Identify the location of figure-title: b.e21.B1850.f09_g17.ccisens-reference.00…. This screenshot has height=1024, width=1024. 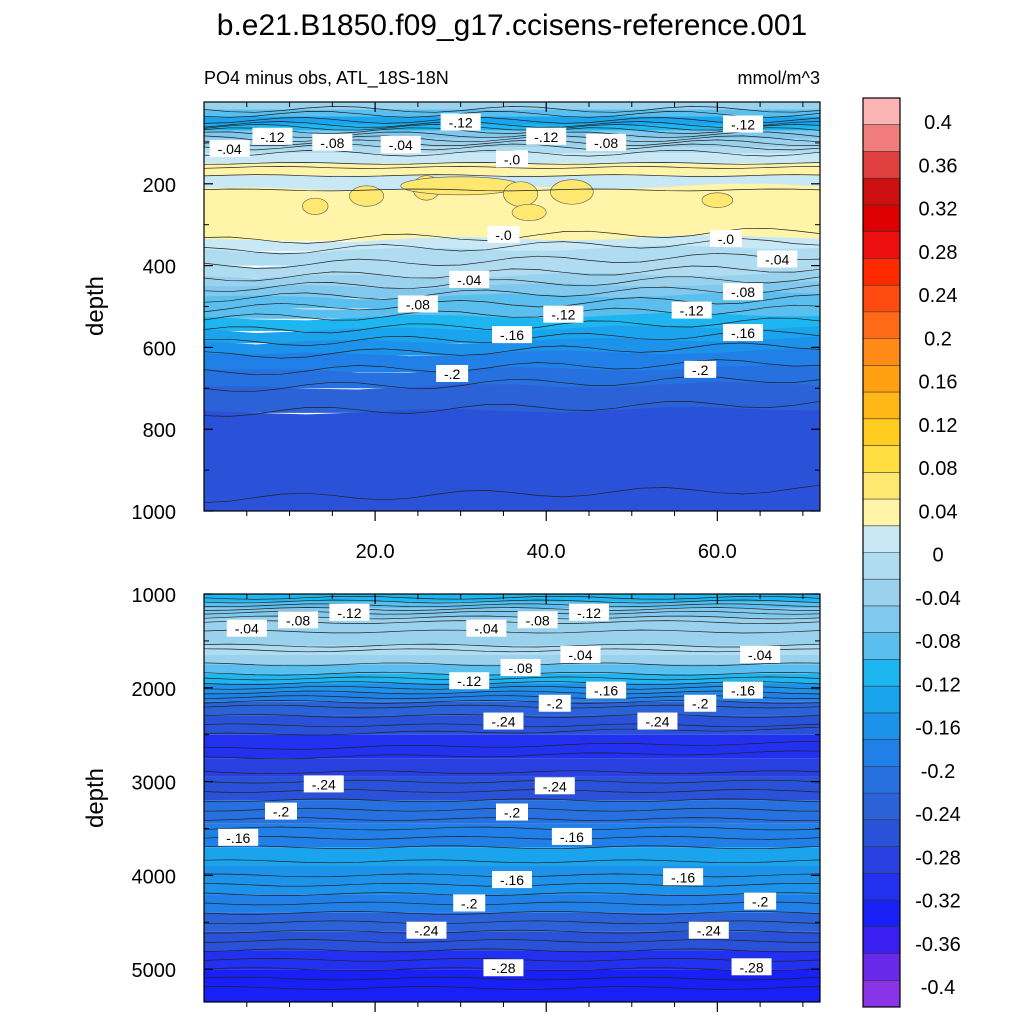
(512, 25).